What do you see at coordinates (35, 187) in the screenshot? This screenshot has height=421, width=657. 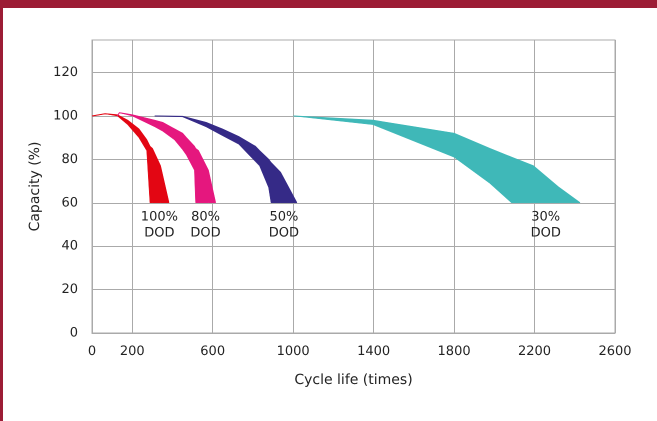 I see `y-axis-title: Capacity (%)` at bounding box center [35, 187].